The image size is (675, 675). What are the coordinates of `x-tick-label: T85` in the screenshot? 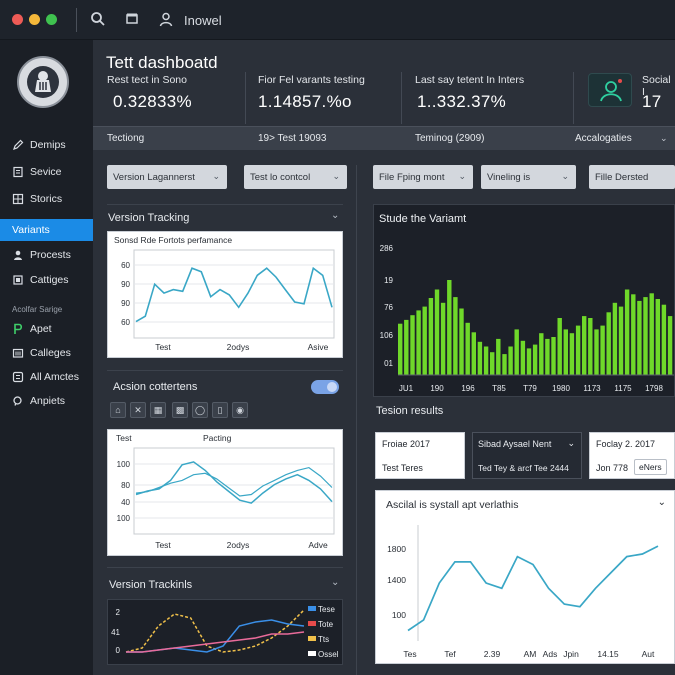 It's located at (499, 388).